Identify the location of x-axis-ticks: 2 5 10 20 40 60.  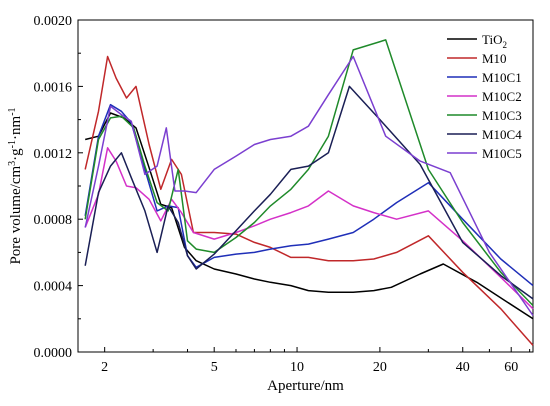
(316, 361).